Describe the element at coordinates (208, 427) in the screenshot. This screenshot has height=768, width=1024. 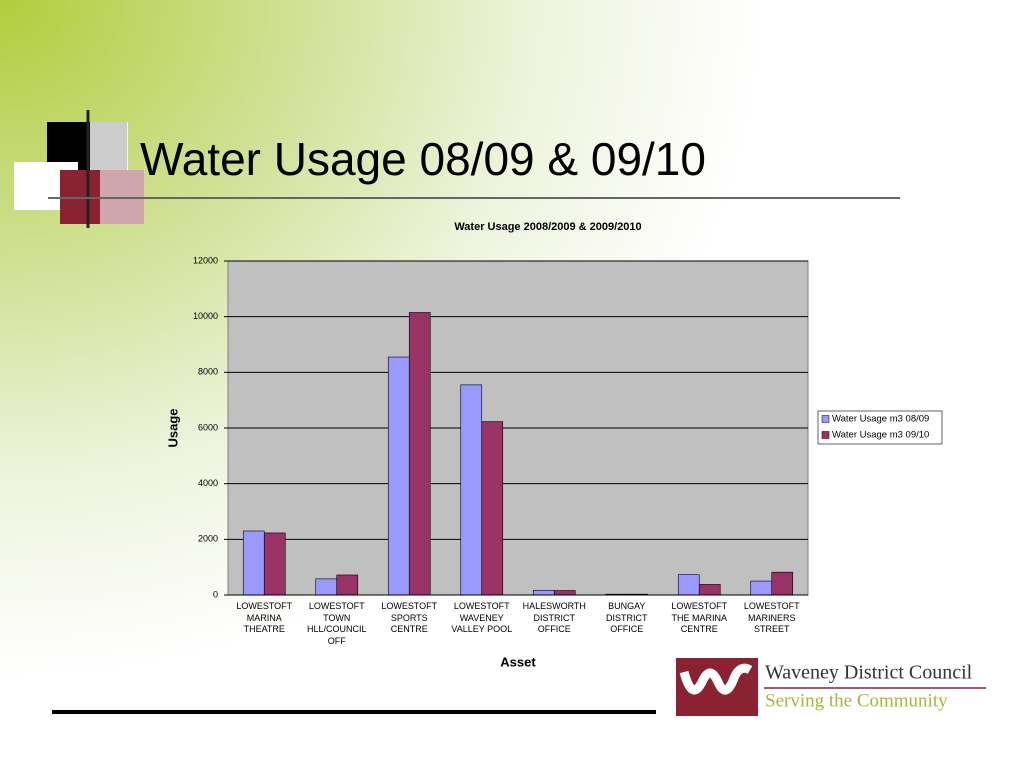
I see `y-tick-label: 6000` at that location.